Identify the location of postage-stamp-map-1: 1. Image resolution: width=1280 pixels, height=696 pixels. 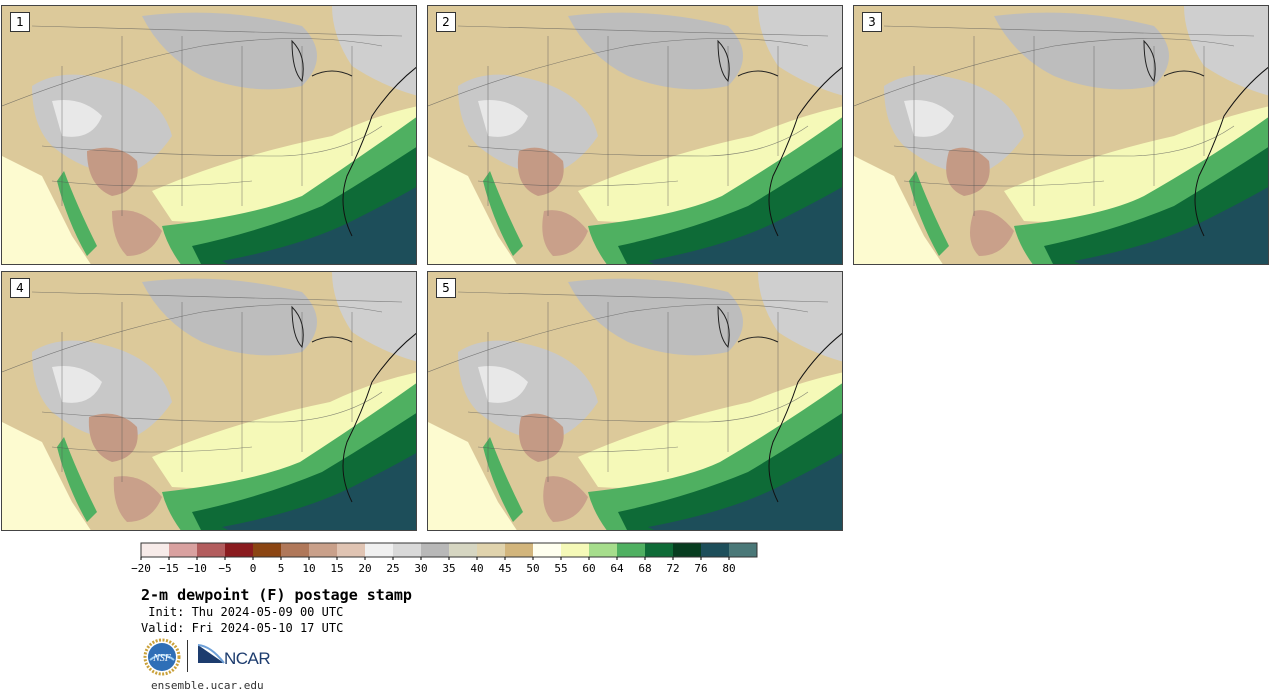
(209, 135).